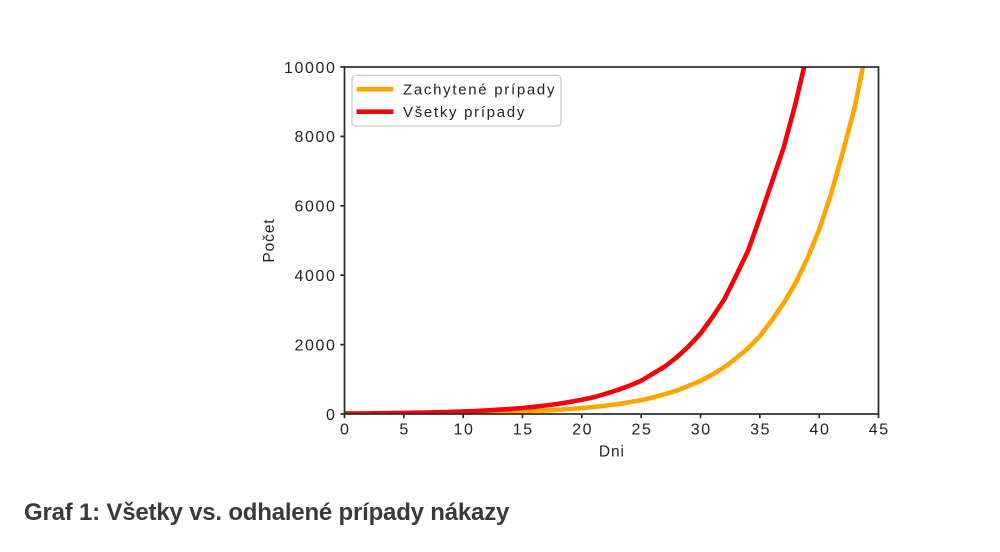  I want to click on svg-text: 45, so click(879, 429).